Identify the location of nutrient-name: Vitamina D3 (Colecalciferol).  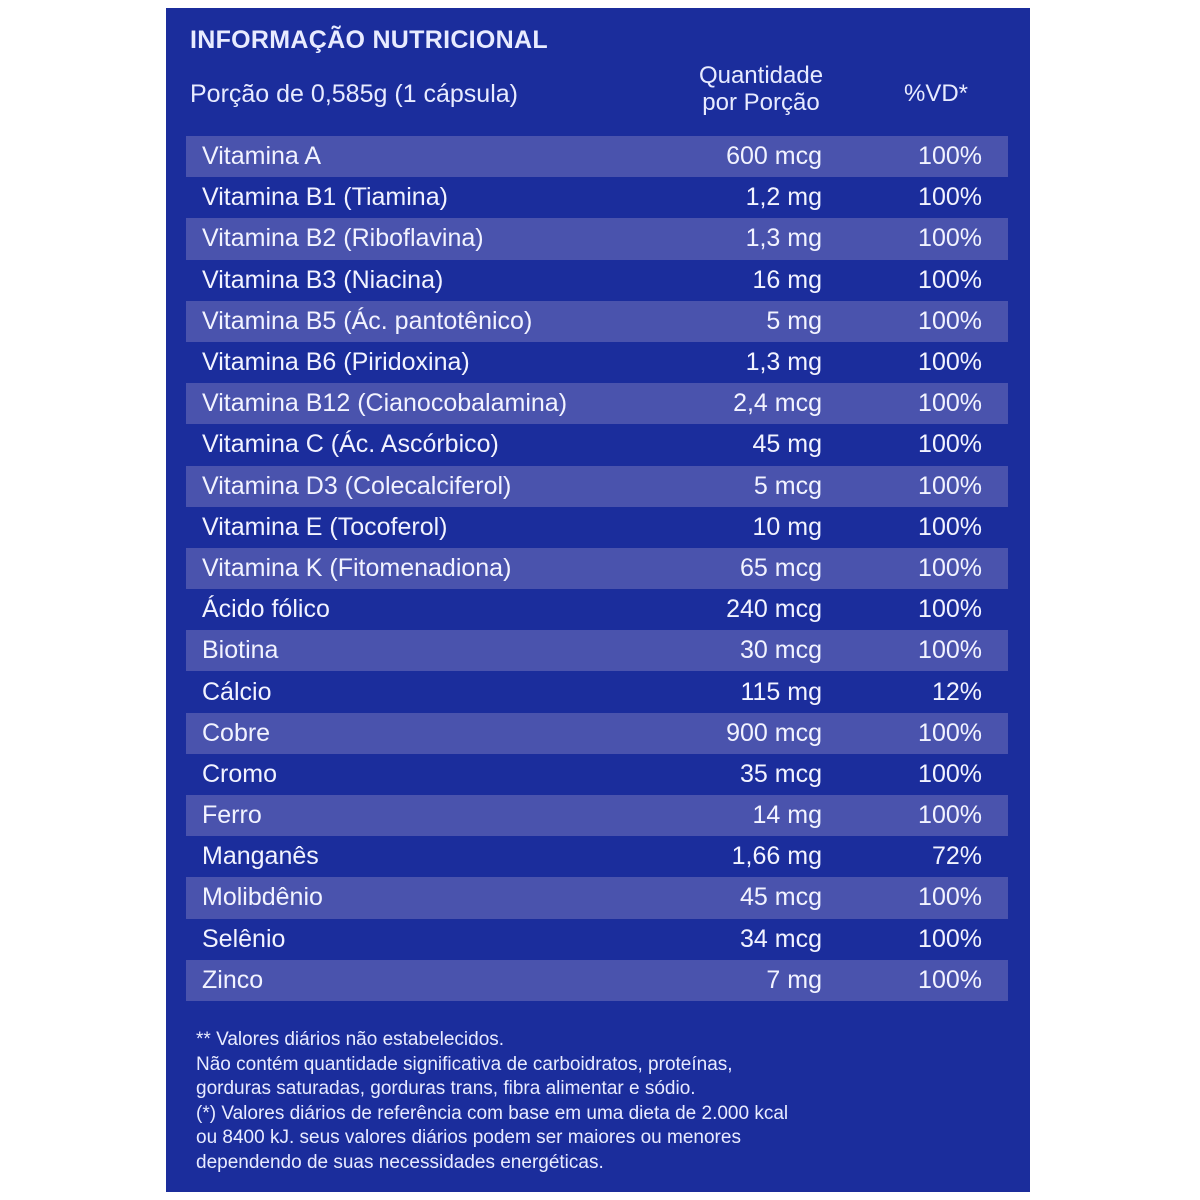
(357, 485).